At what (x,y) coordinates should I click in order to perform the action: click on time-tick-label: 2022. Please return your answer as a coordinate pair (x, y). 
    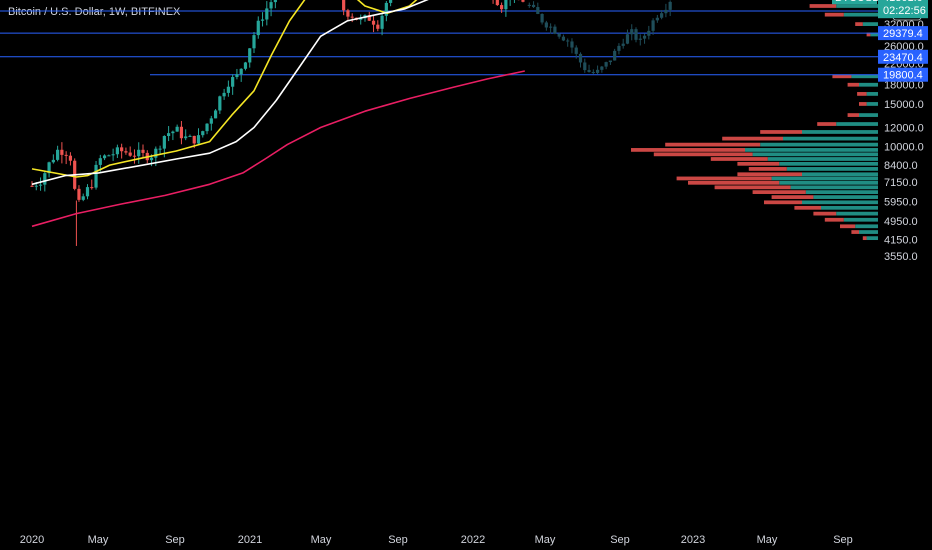
    Looking at the image, I should click on (473, 540).